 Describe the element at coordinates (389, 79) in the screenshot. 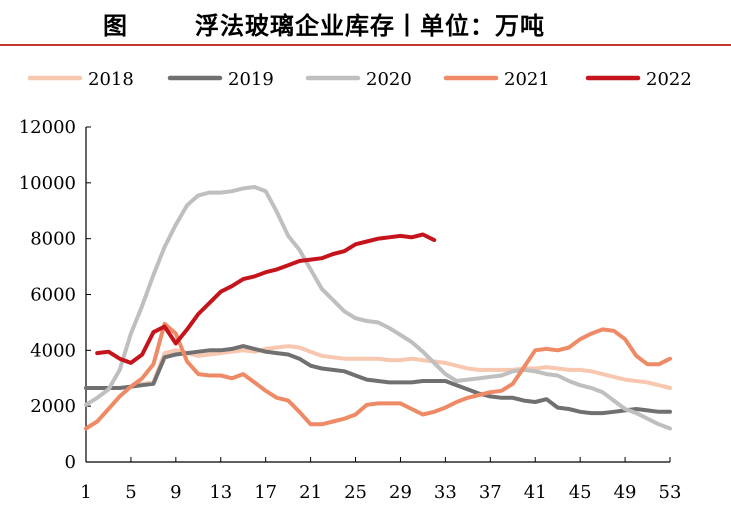

I see `legend-label-2020: 2020` at that location.